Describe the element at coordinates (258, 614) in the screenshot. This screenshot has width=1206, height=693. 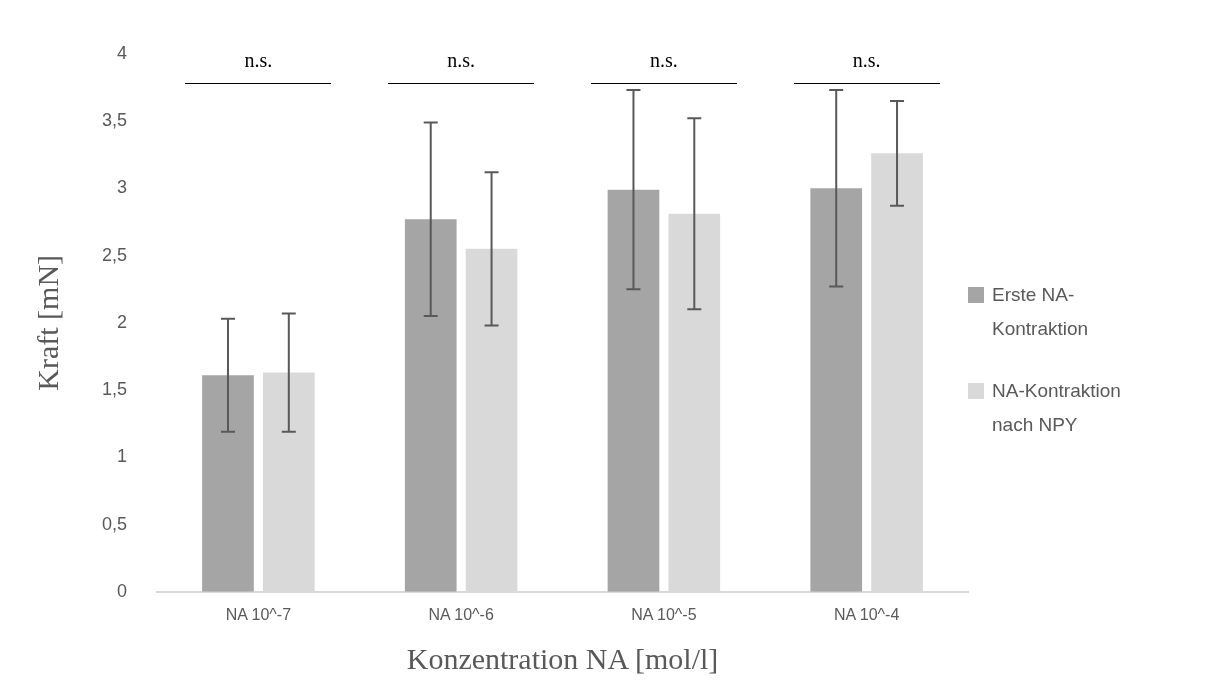
I see `x-tick-label: NA 10^-7` at that location.